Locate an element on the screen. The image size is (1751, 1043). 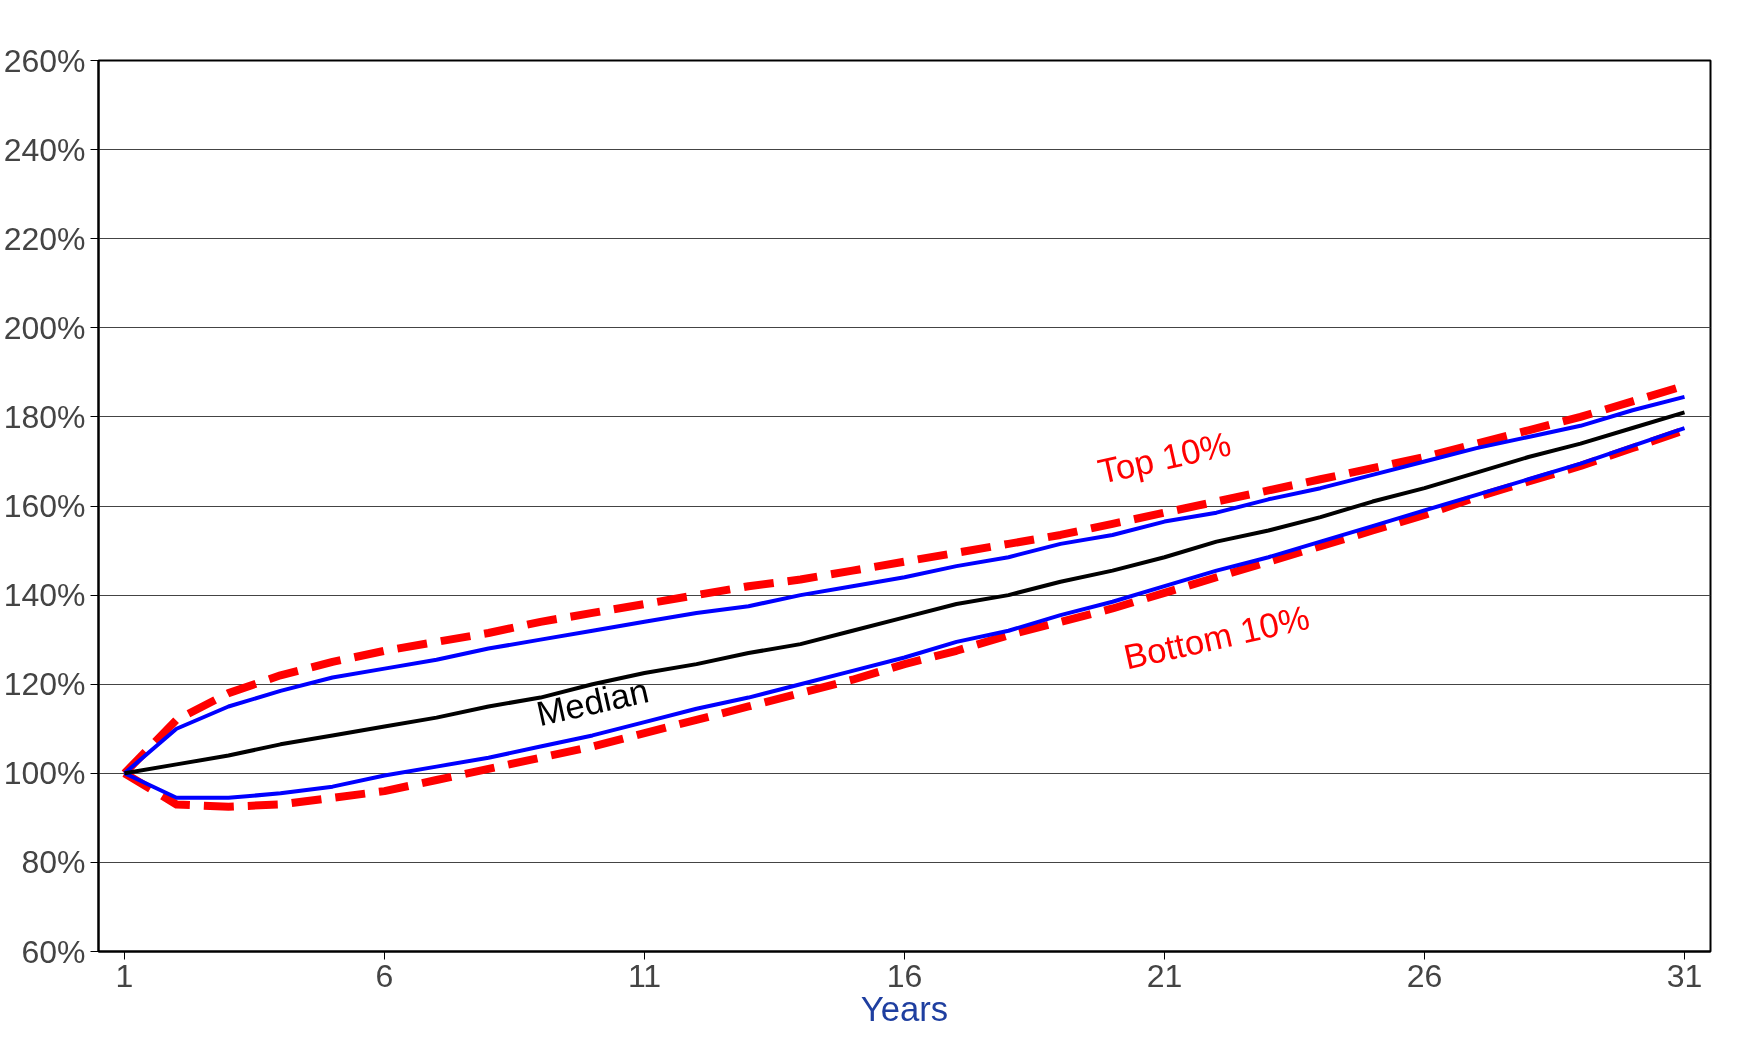
x-tick-label: 21 is located at coordinates (1164, 975).